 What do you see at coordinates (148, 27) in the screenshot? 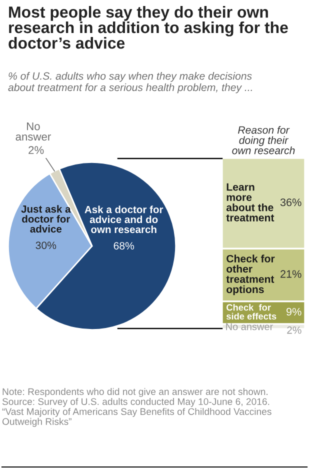
I see `chart-title: Most people say they do their own research in addition to asking for the doctor’s advice` at bounding box center [148, 27].